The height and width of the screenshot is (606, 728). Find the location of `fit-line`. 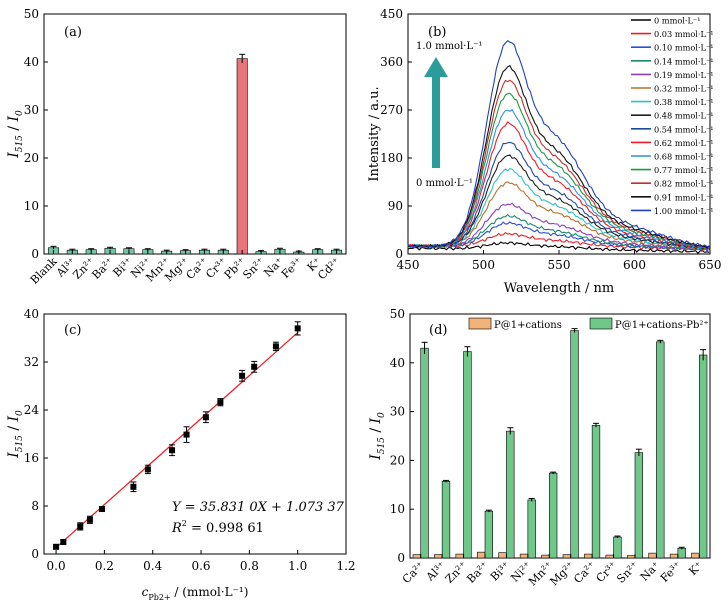

fit-line is located at coordinates (177, 440).